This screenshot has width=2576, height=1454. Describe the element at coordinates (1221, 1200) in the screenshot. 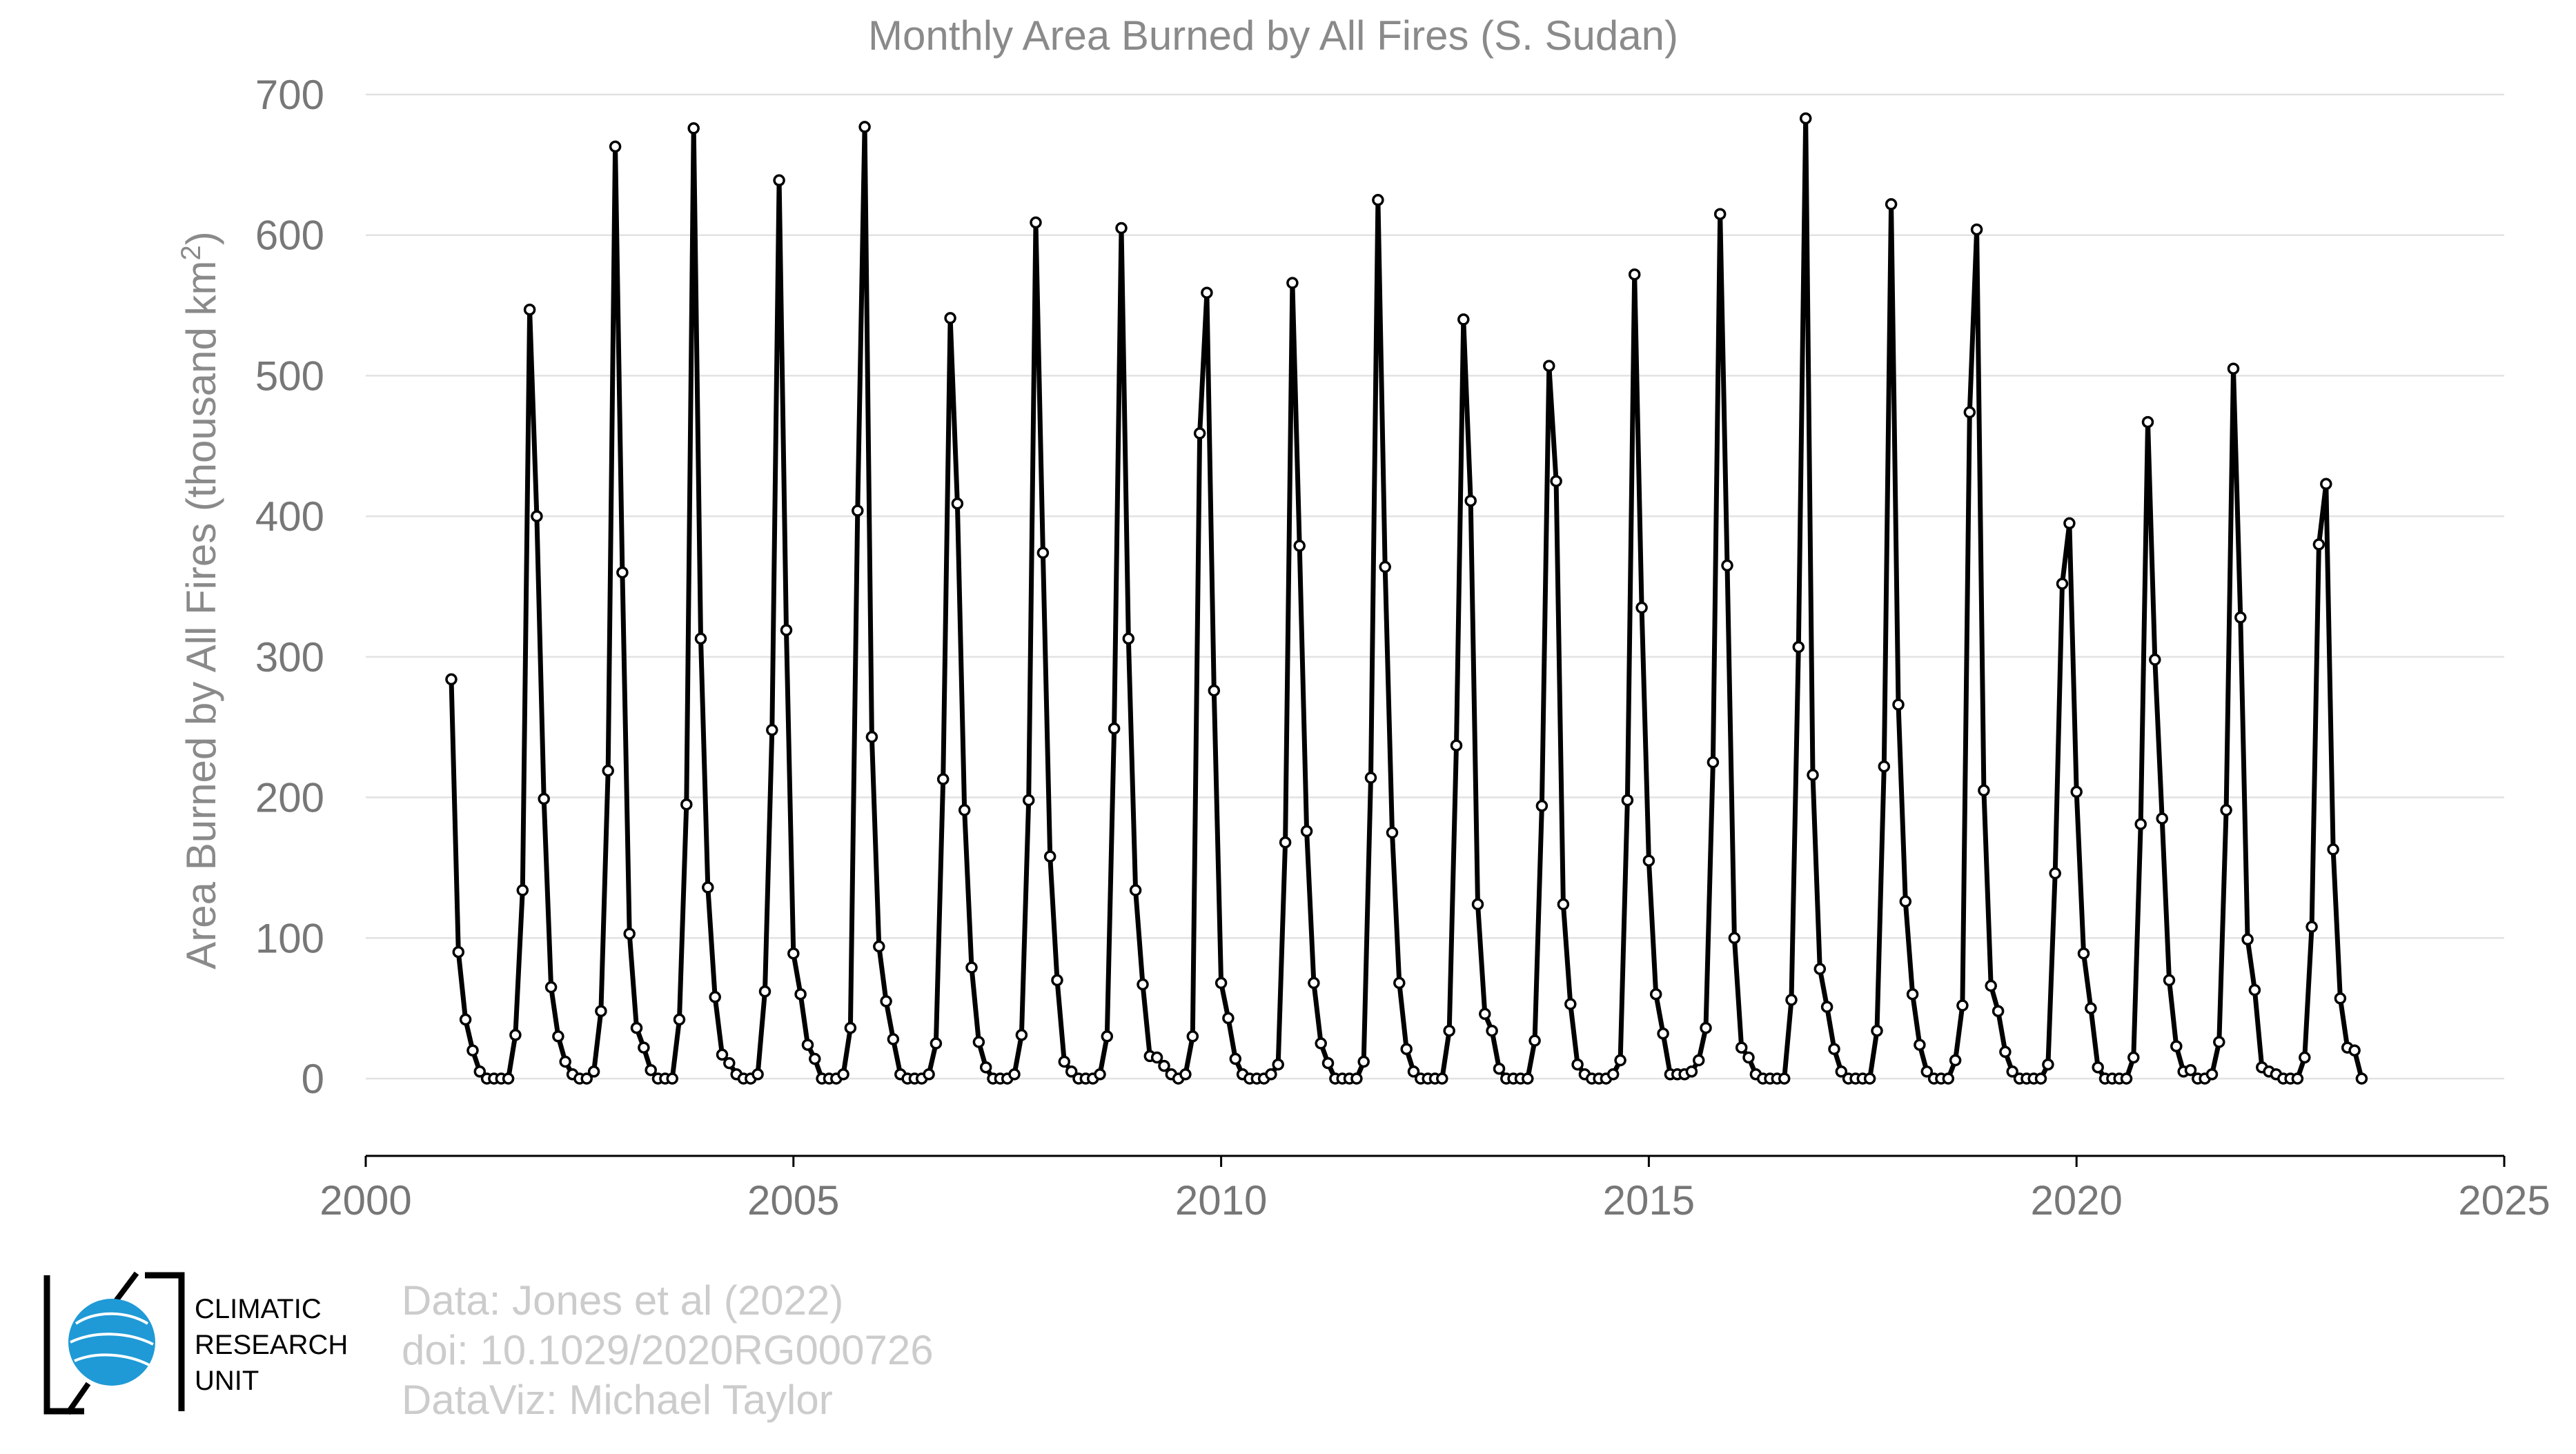

I see `x-tick-label: 2010` at that location.